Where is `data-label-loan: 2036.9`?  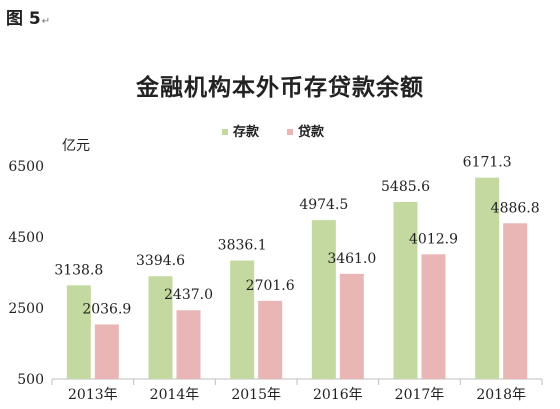 data-label-loan: 2036.9 is located at coordinates (106, 309).